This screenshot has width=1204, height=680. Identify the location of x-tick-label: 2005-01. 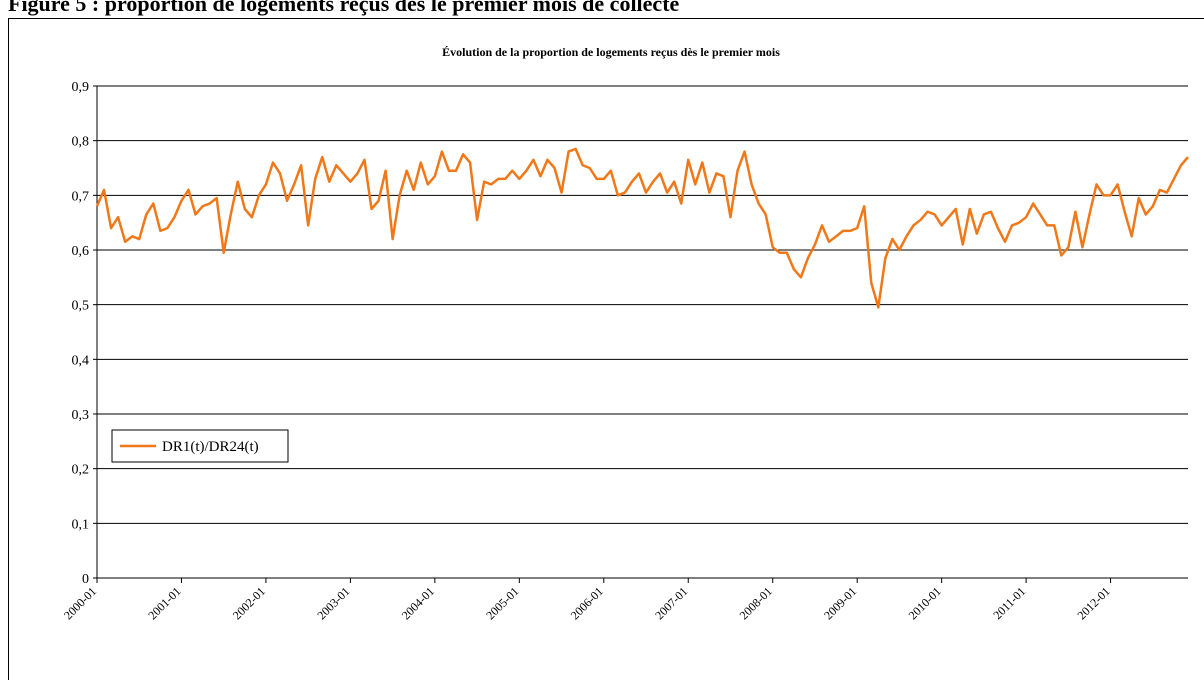
(502, 603).